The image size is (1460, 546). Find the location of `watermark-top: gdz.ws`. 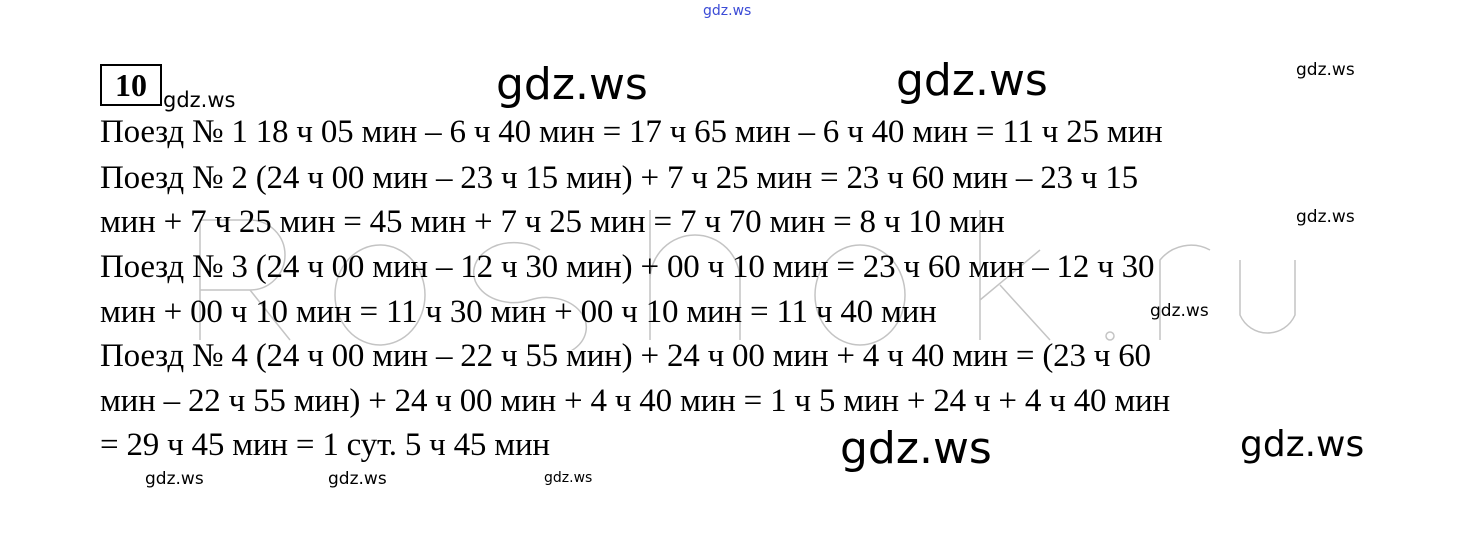

watermark-top: gdz.ws is located at coordinates (727, 11).